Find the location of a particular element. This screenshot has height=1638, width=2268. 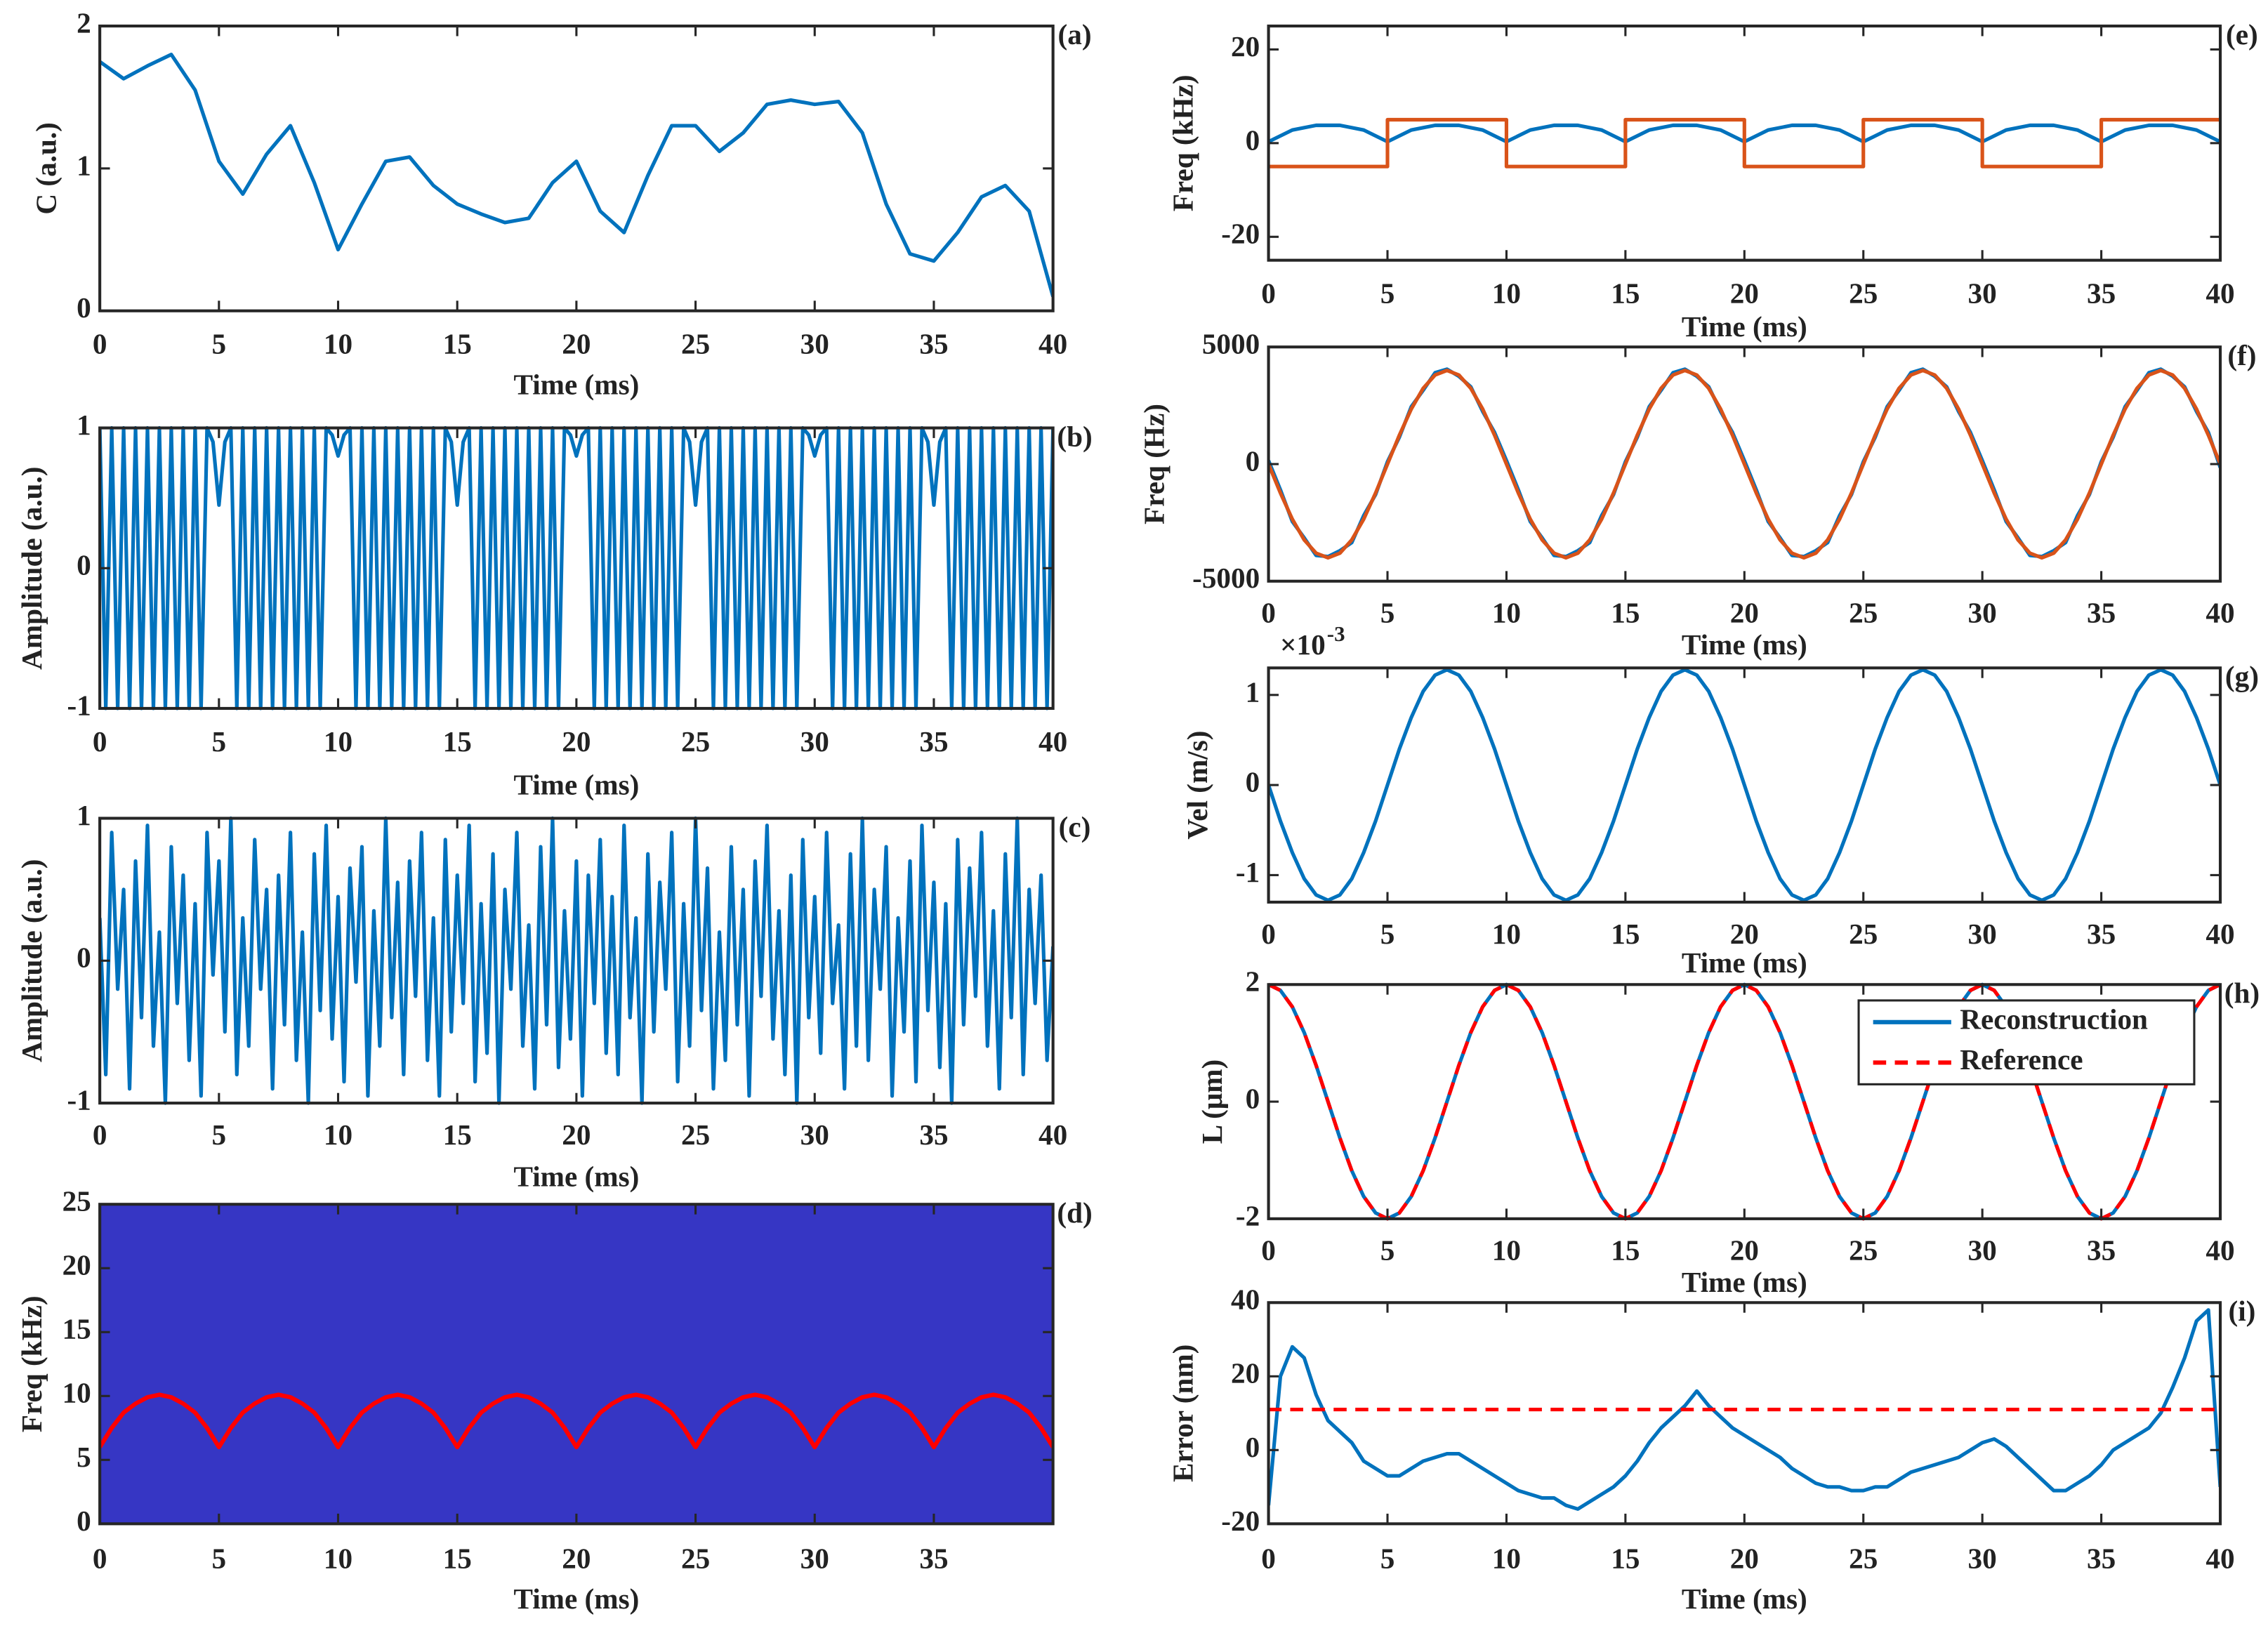

legend-label: Reconstruction is located at coordinates (2054, 1019).